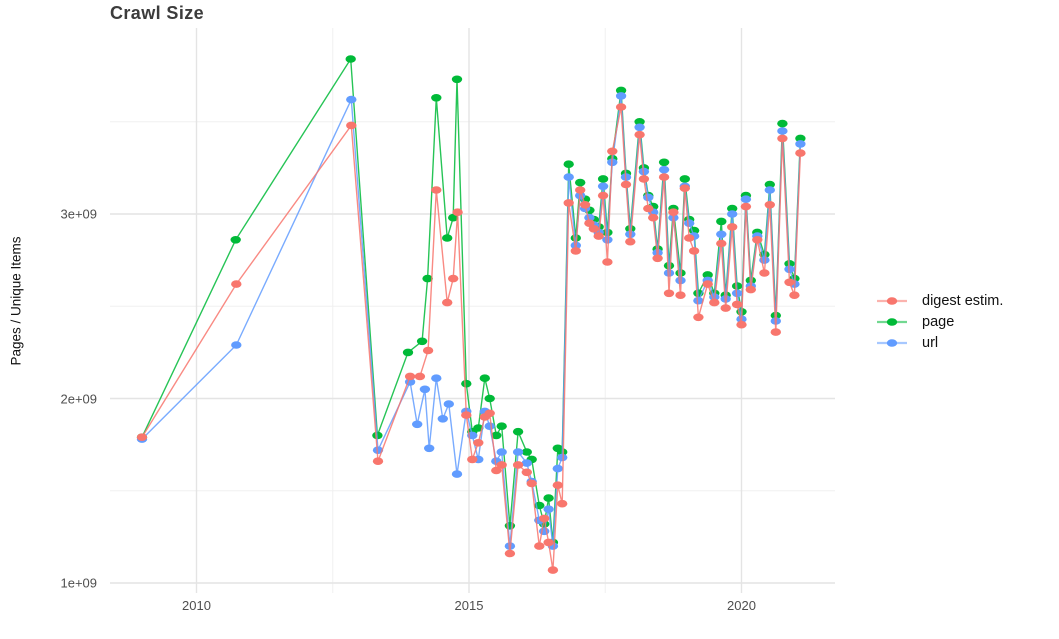  What do you see at coordinates (892, 343) in the screenshot?
I see `legend-key-url-icon` at bounding box center [892, 343].